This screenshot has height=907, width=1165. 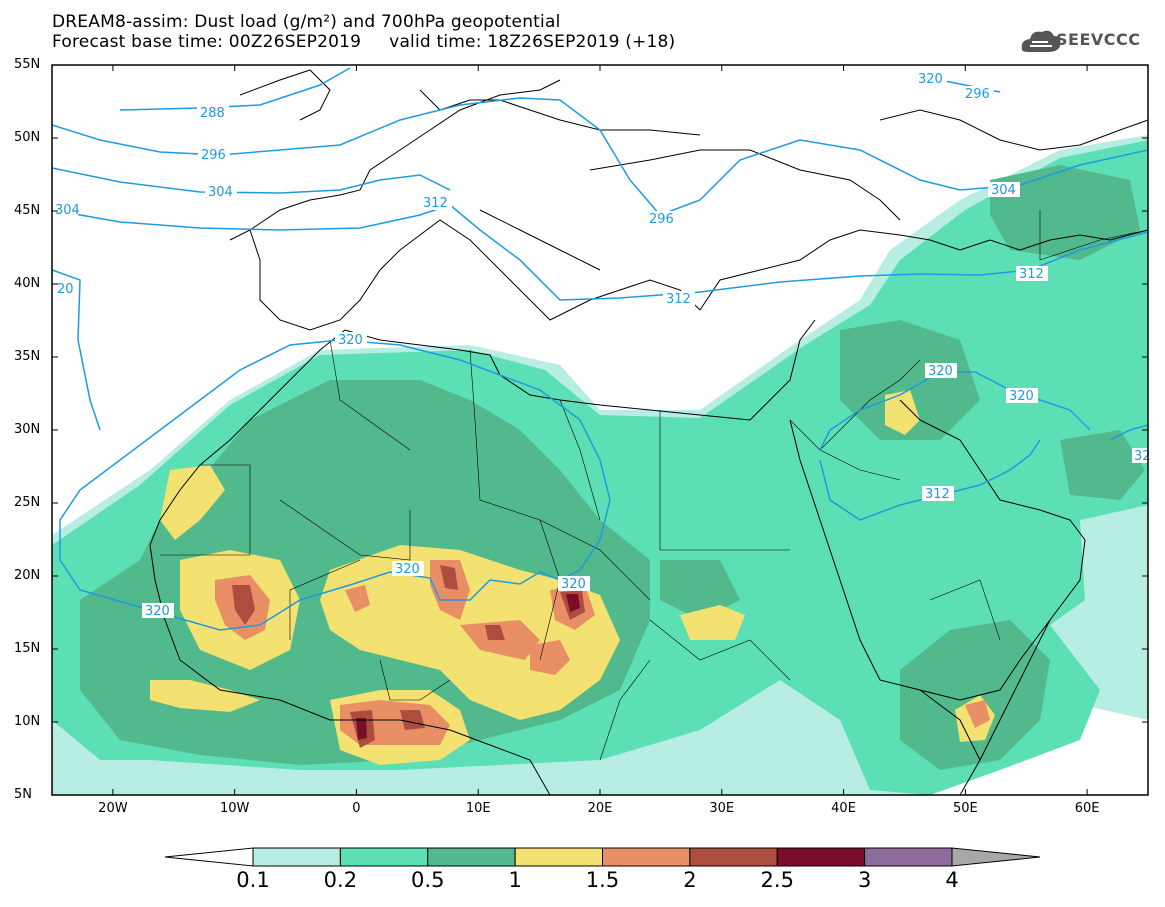 What do you see at coordinates (478, 808) in the screenshot?
I see `lon-label: 10E` at bounding box center [478, 808].